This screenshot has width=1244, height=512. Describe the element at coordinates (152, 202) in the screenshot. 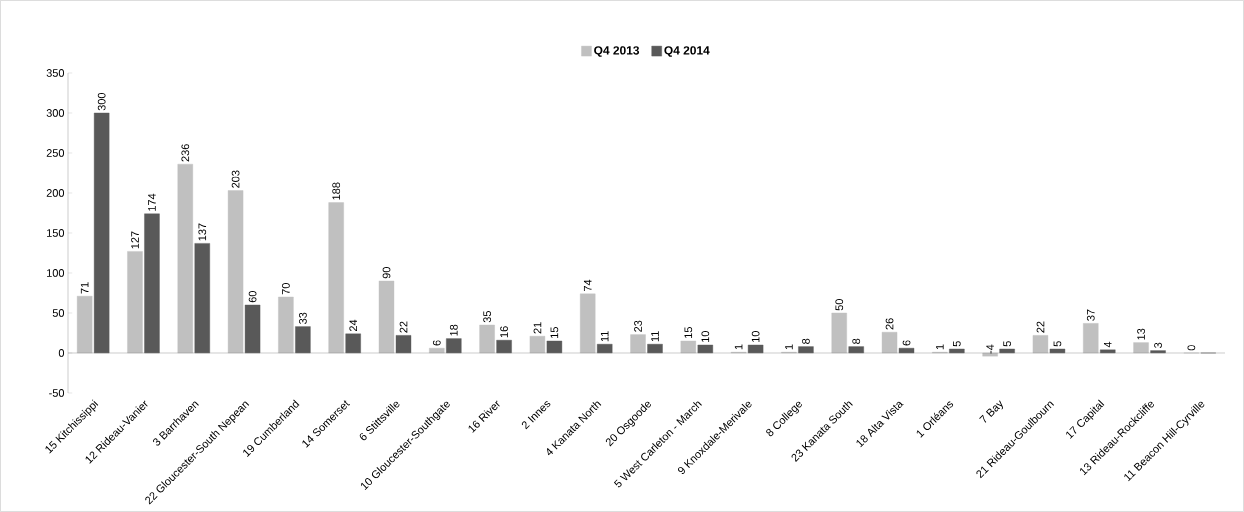

I see `data-label: 174` at that location.